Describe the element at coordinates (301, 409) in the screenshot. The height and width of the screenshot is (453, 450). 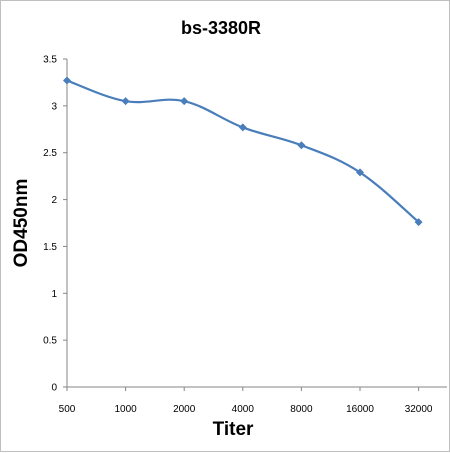
I see `x-tick-label: 8000` at that location.